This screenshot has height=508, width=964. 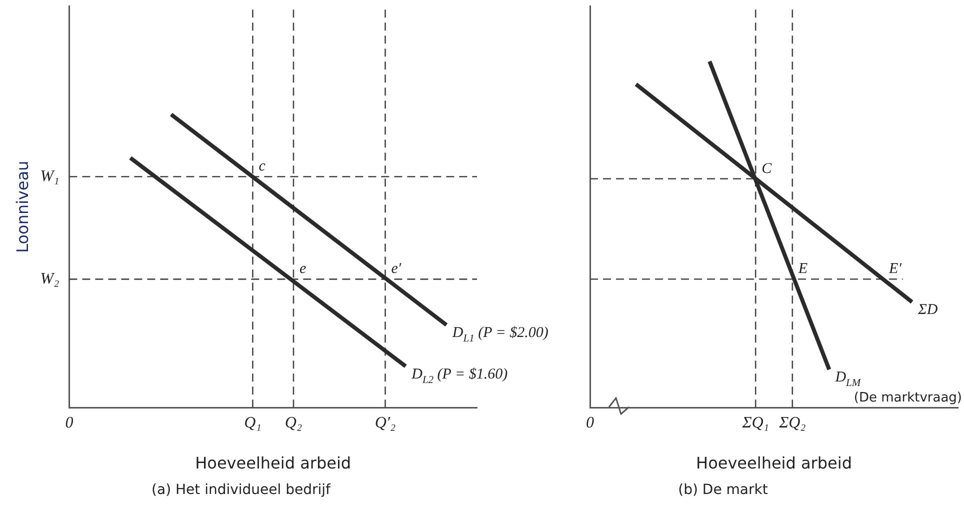 I want to click on ref-line-label: W₁, so click(x=50, y=176).